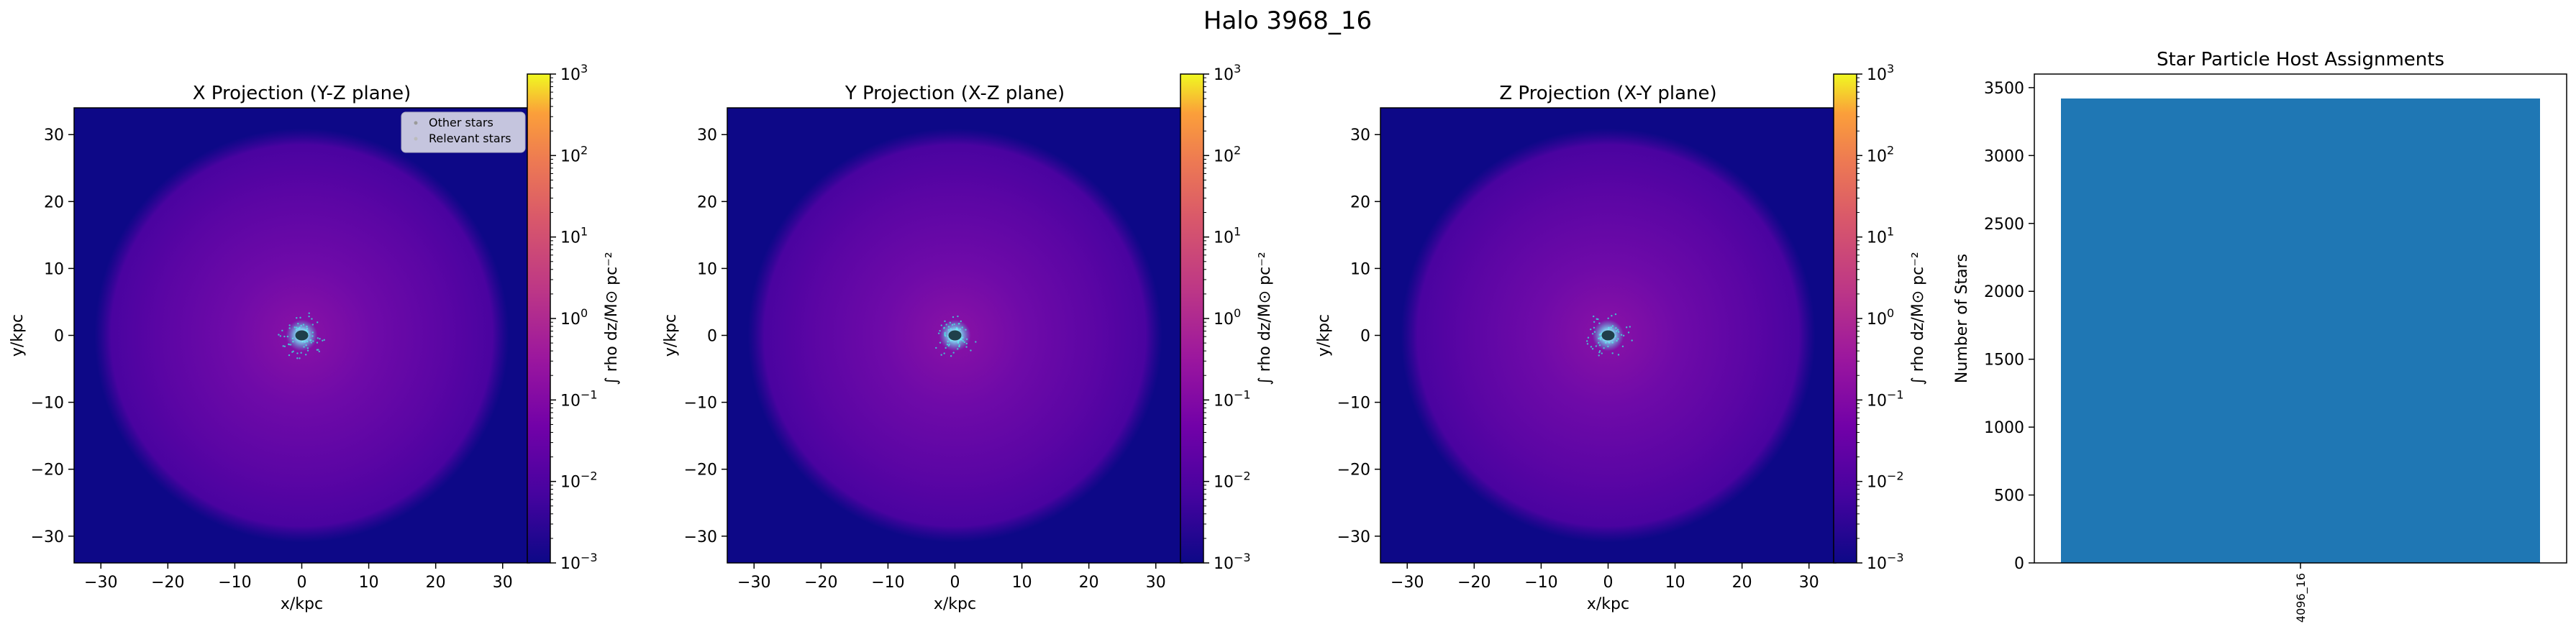 This screenshot has width=2576, height=642. Describe the element at coordinates (2009, 496) in the screenshot. I see `y-tick-label: 500` at that location.